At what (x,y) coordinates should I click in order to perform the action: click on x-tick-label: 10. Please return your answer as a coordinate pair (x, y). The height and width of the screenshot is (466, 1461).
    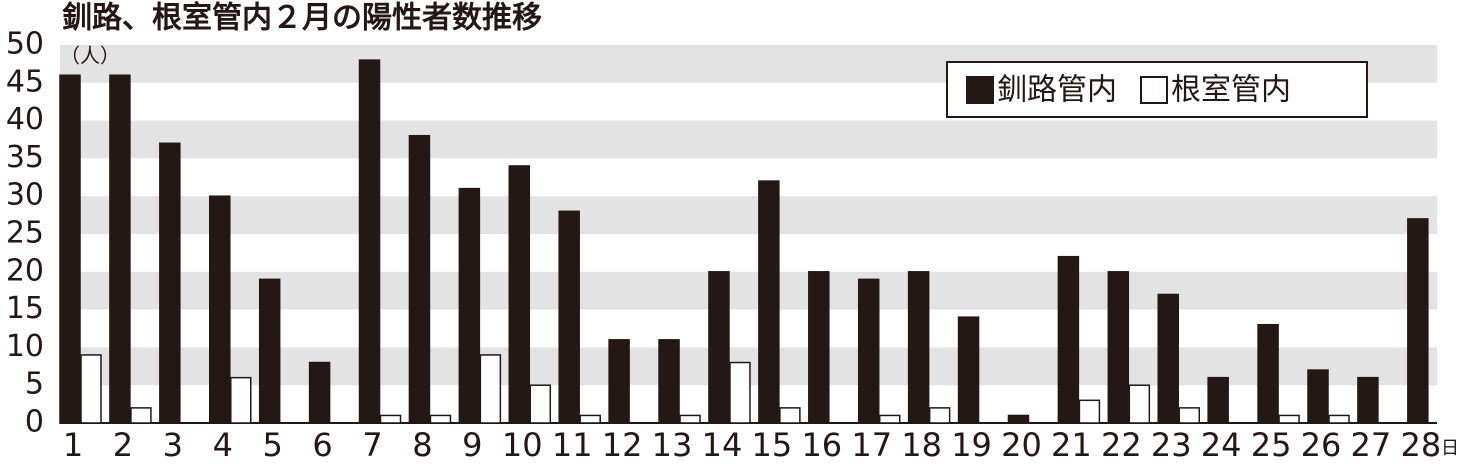
    Looking at the image, I should click on (522, 444).